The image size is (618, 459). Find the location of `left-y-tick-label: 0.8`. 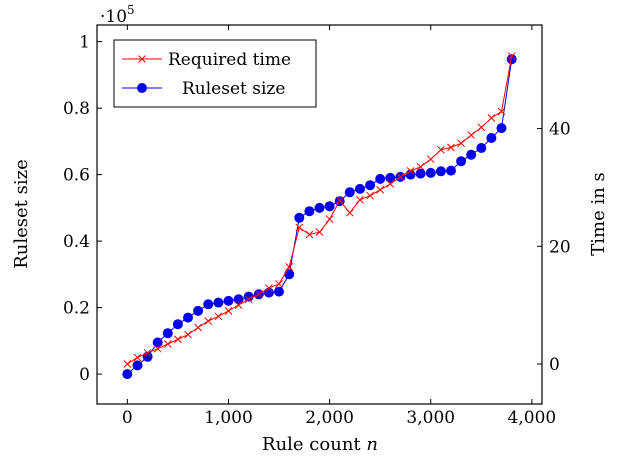

left-y-tick-label: 0.8 is located at coordinates (76, 109).